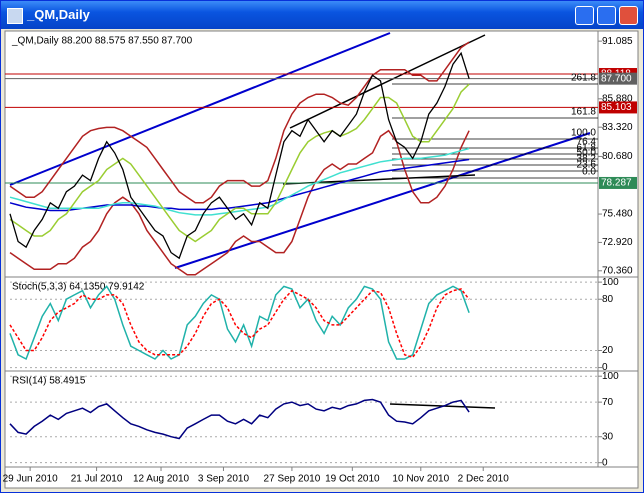 This screenshot has width=644, height=493. Describe the element at coordinates (102, 41) in the screenshot. I see `panel-title: _QM,Daily 88.200 88.575 87.550 87.700` at that location.